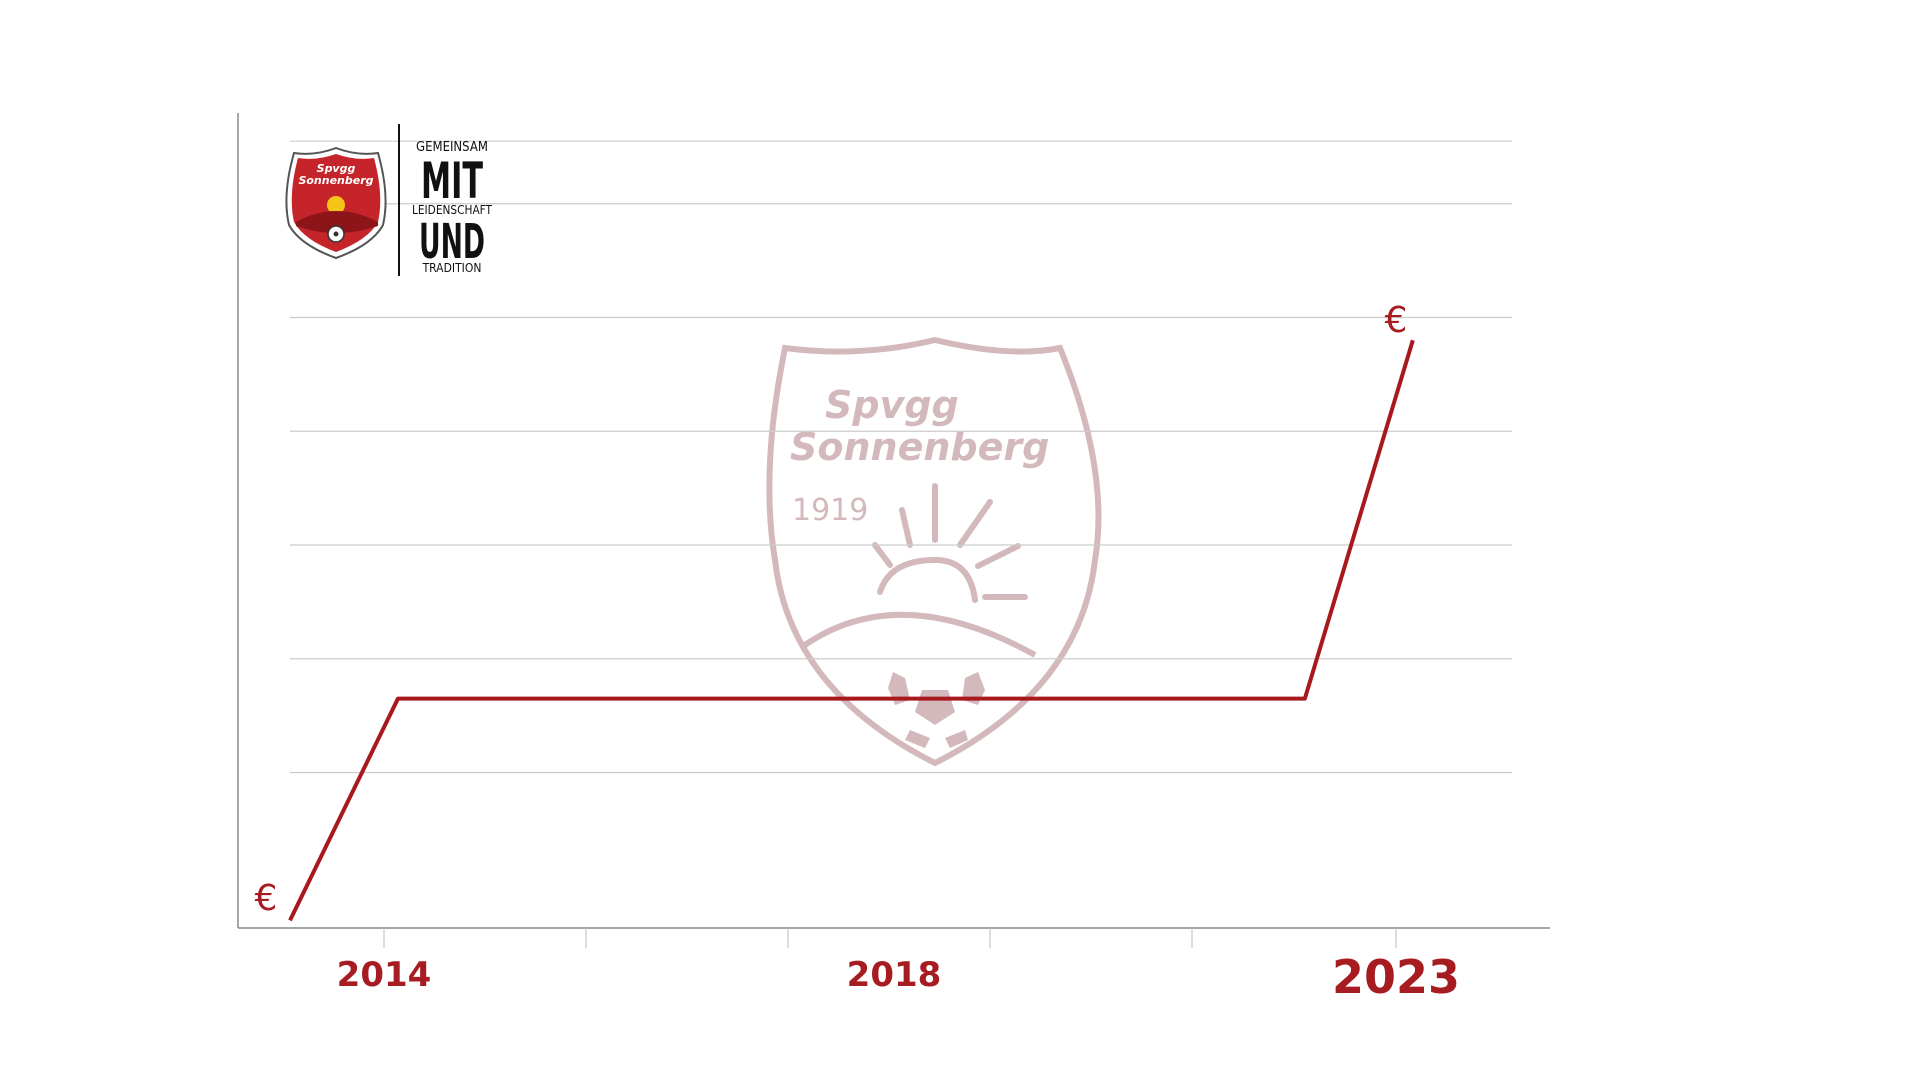 The height and width of the screenshot is (1080, 1920). What do you see at coordinates (1396, 977) in the screenshot?
I see `x-tick-label: 2023` at bounding box center [1396, 977].